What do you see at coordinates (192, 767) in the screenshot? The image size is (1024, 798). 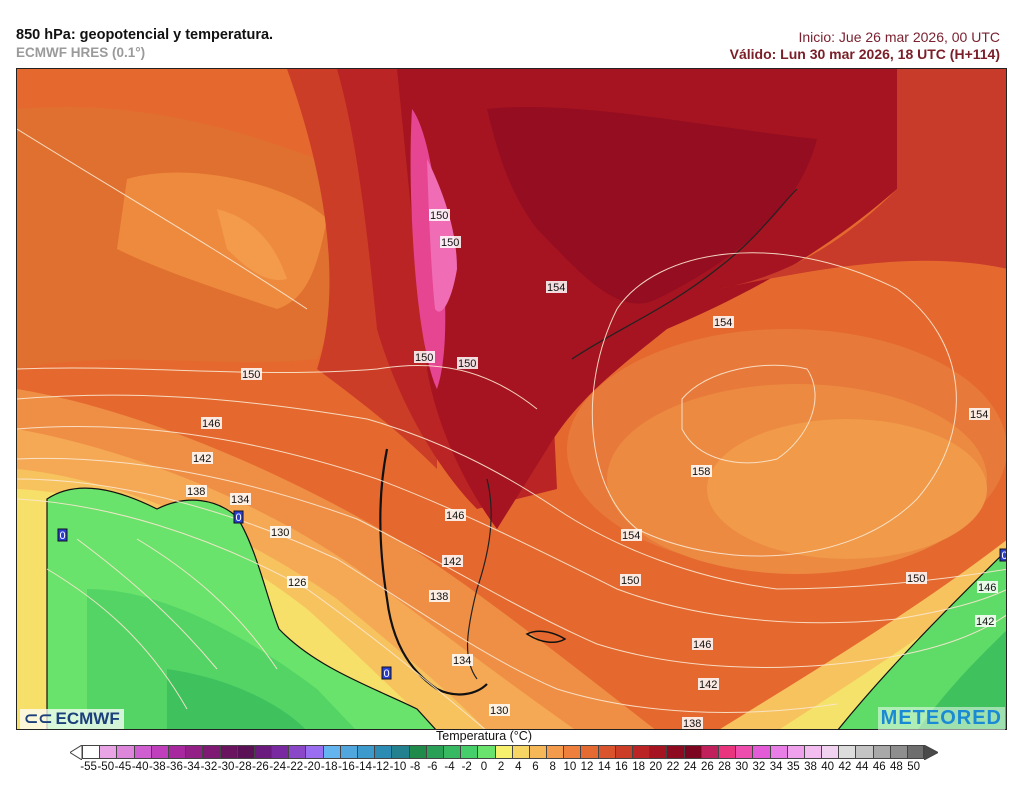 I see `legend-tick: -34` at bounding box center [192, 767].